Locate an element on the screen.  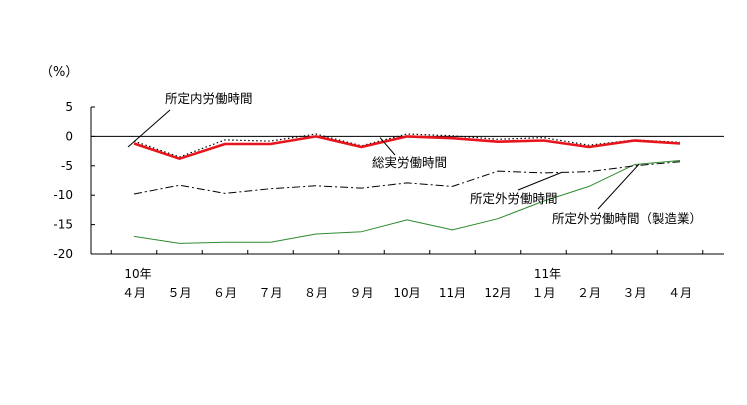
x-year-label: 11年 is located at coordinates (547, 274).